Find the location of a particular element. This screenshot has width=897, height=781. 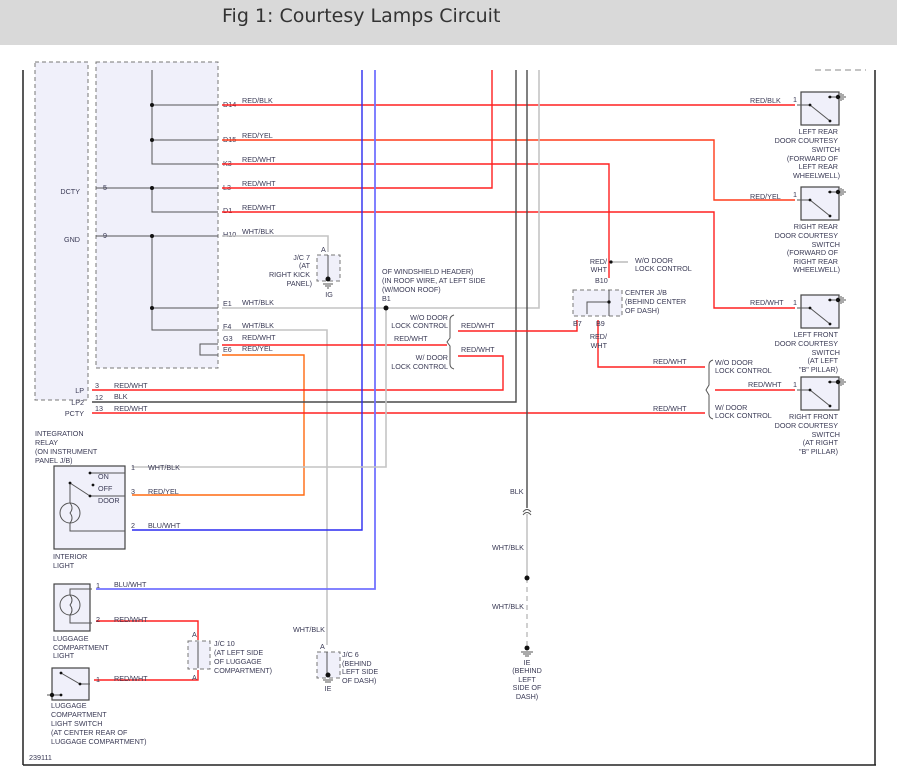

jc10-name: J/C 10 is located at coordinates (224, 643).